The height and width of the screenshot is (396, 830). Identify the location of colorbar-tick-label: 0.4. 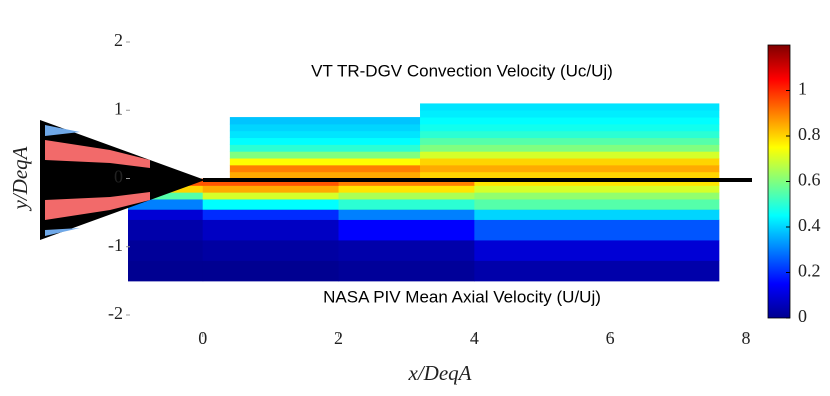
(809, 225).